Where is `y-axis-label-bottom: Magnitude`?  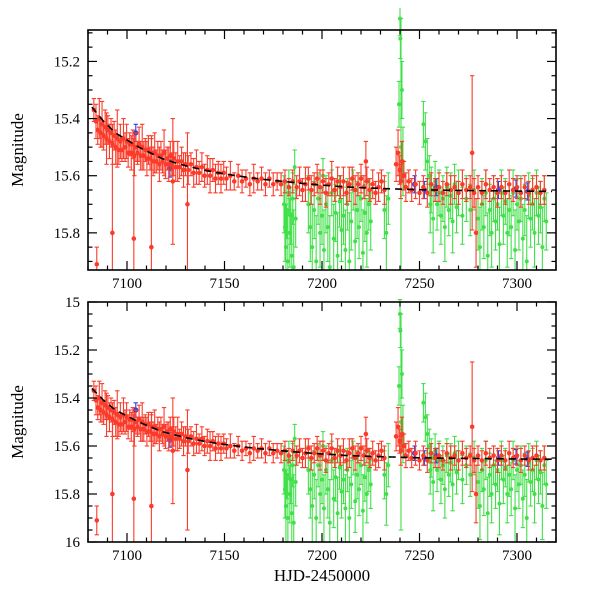 y-axis-label-bottom: Magnitude is located at coordinates (17, 422).